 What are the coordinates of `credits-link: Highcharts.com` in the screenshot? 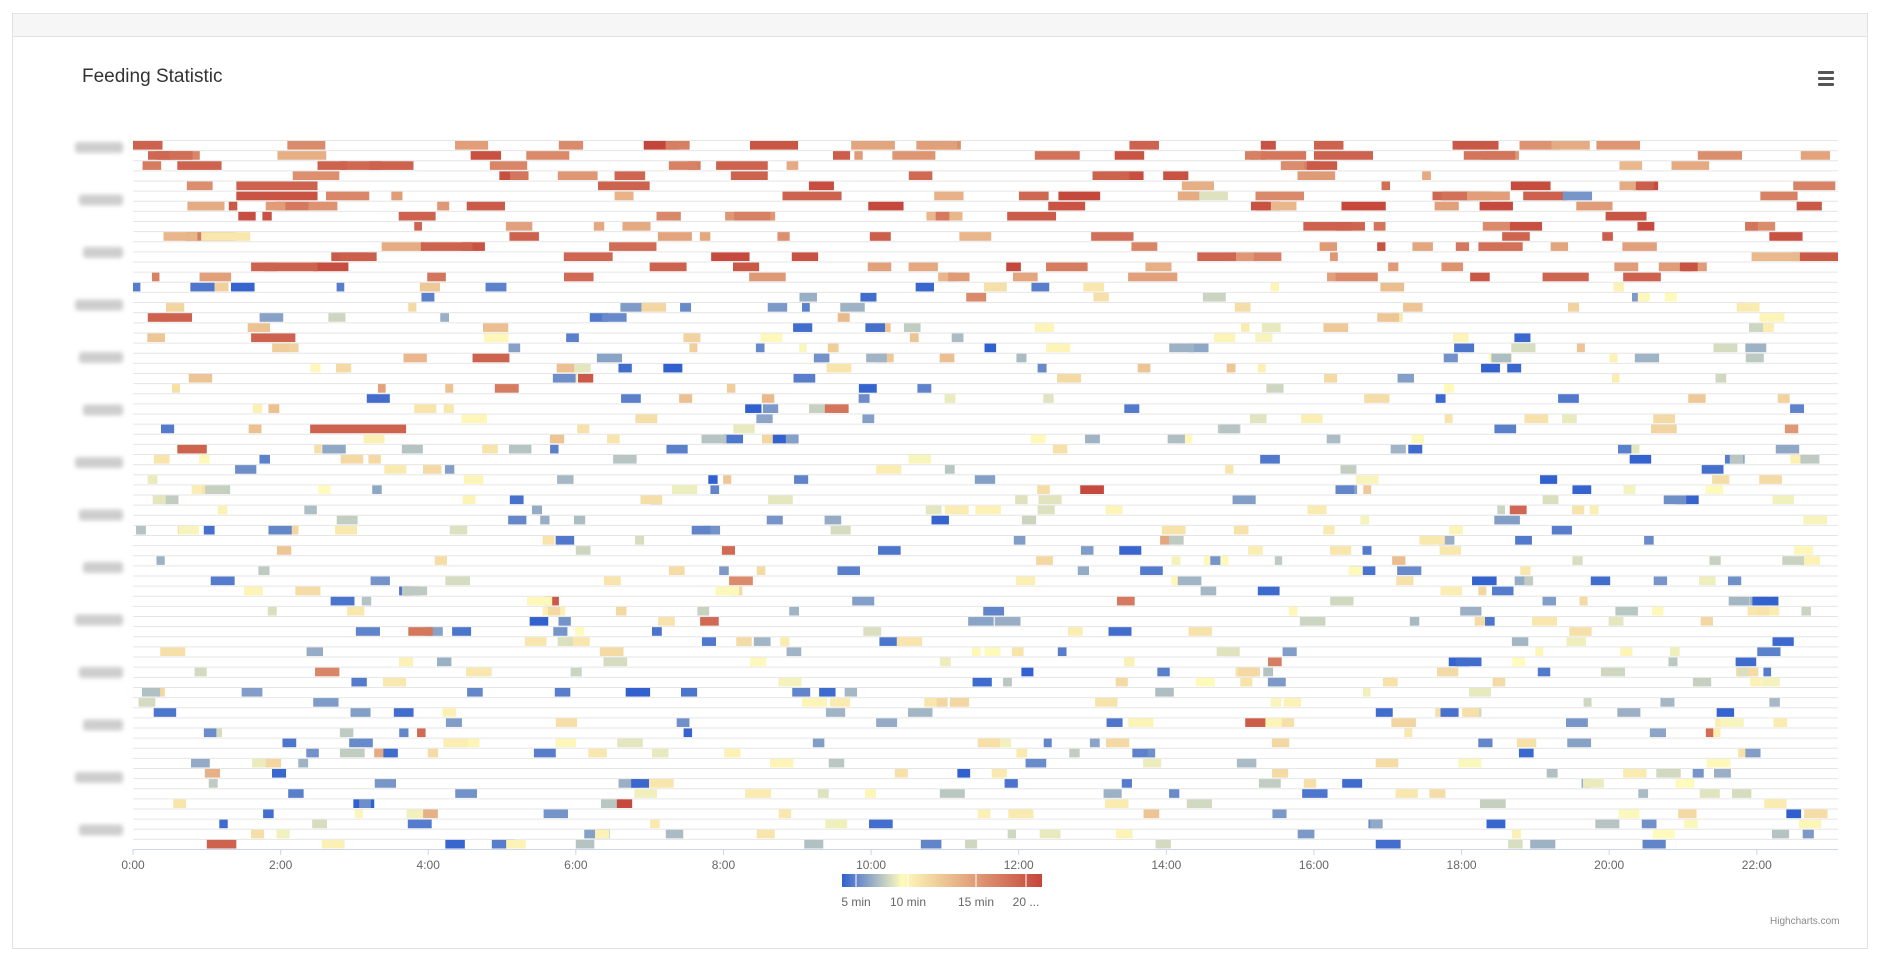 It's located at (1805, 921).